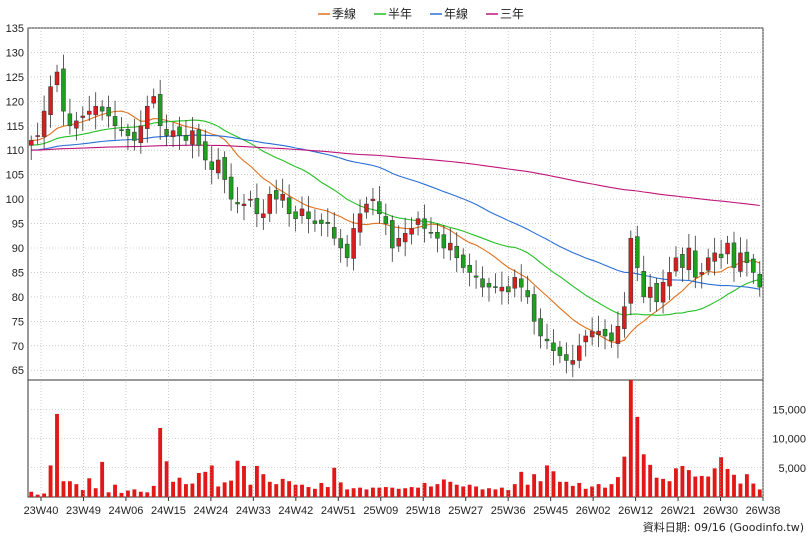 Image resolution: width=808 pixels, height=540 pixels. What do you see at coordinates (15, 127) in the screenshot?
I see `price-tick-label: 115` at bounding box center [15, 127].